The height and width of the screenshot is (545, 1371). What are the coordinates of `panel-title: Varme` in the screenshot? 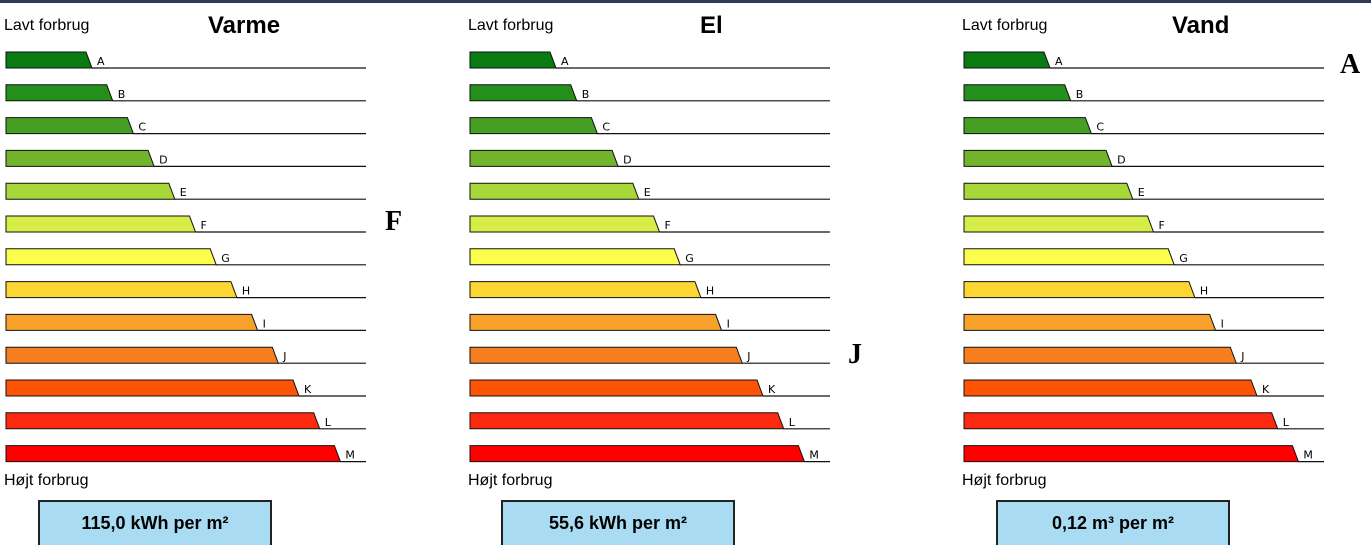 It's located at (244, 25).